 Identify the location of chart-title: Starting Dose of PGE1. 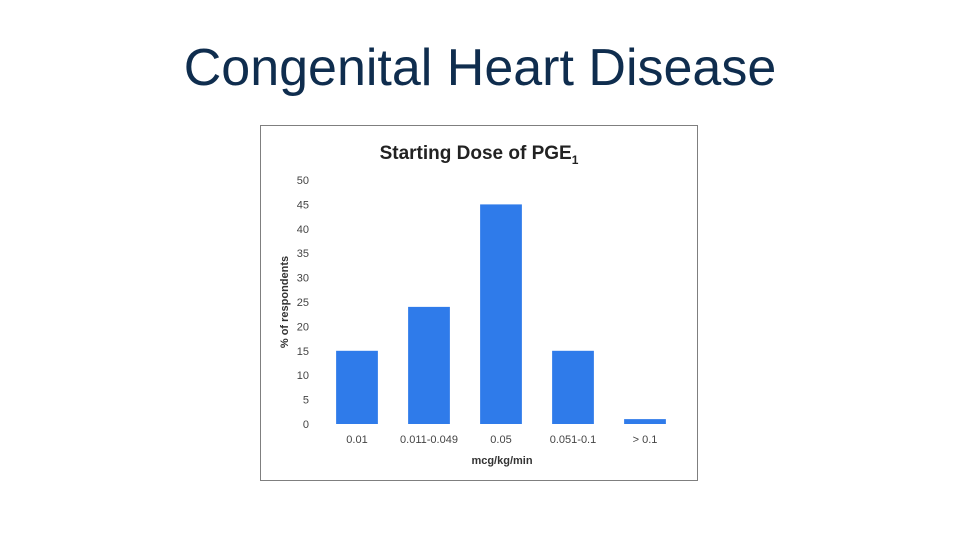
(479, 155).